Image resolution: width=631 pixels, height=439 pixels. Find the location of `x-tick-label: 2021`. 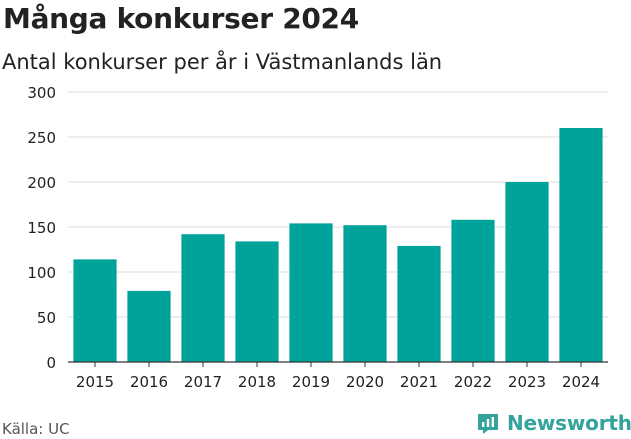

x-tick-label: 2021 is located at coordinates (419, 382).